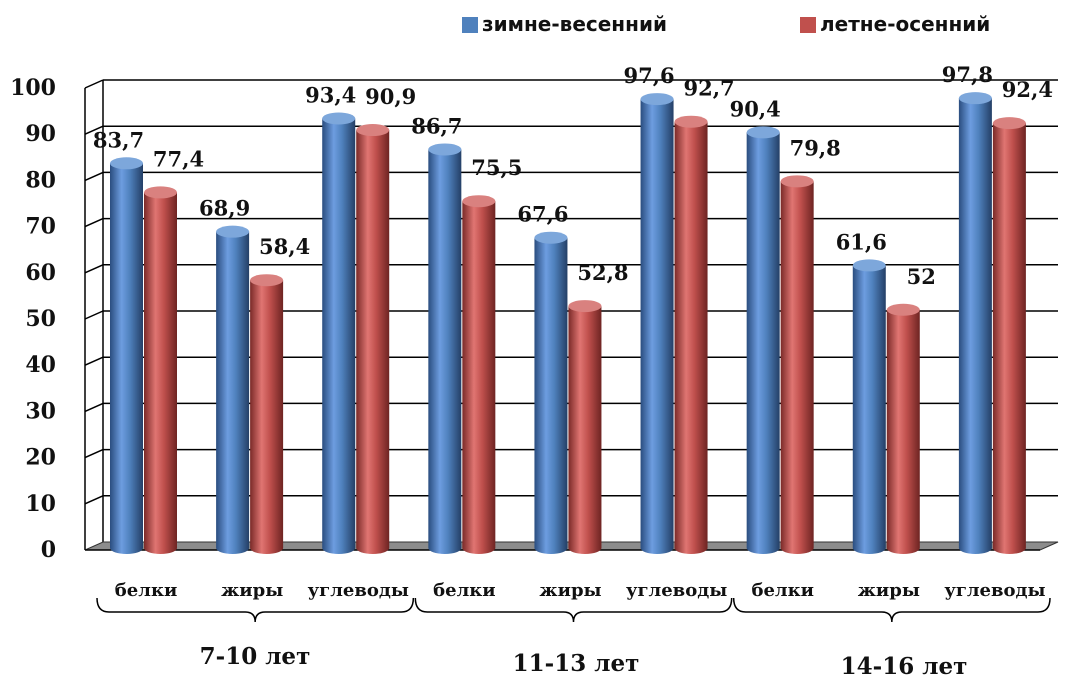 The height and width of the screenshot is (680, 1076). Describe the element at coordinates (33, 319) in the screenshot. I see `y-axis-ticks: 0 10 20 30 40 50 60 70 80 90 100` at that location.